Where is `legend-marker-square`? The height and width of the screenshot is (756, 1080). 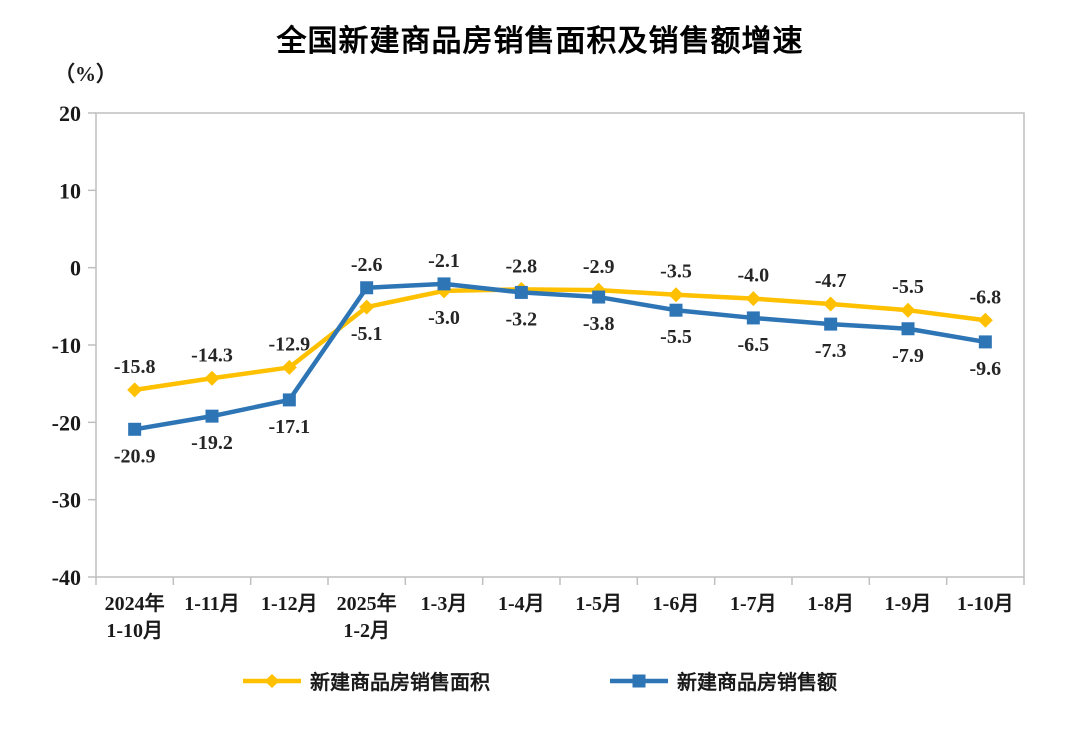
legend-marker-square is located at coordinates (639, 680).